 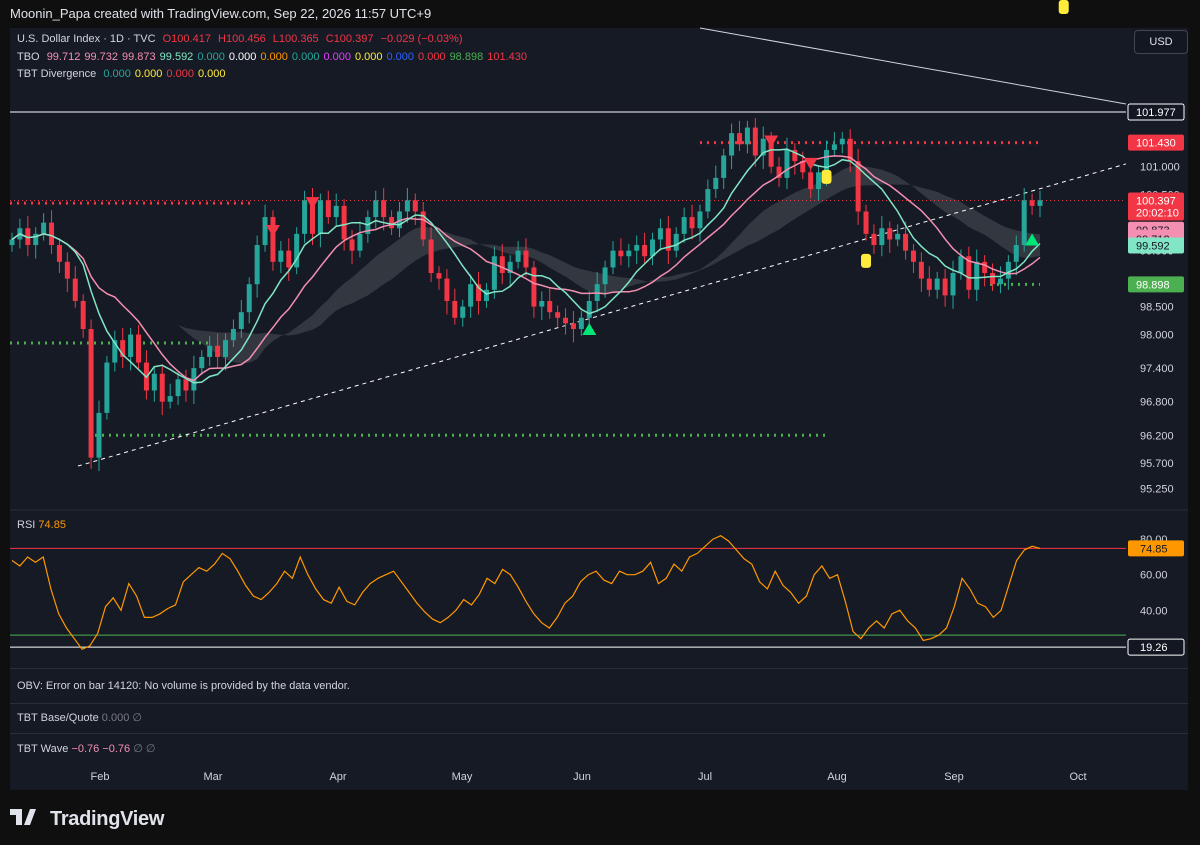 What do you see at coordinates (107, 818) in the screenshot?
I see `brand-name: TradingView` at bounding box center [107, 818].